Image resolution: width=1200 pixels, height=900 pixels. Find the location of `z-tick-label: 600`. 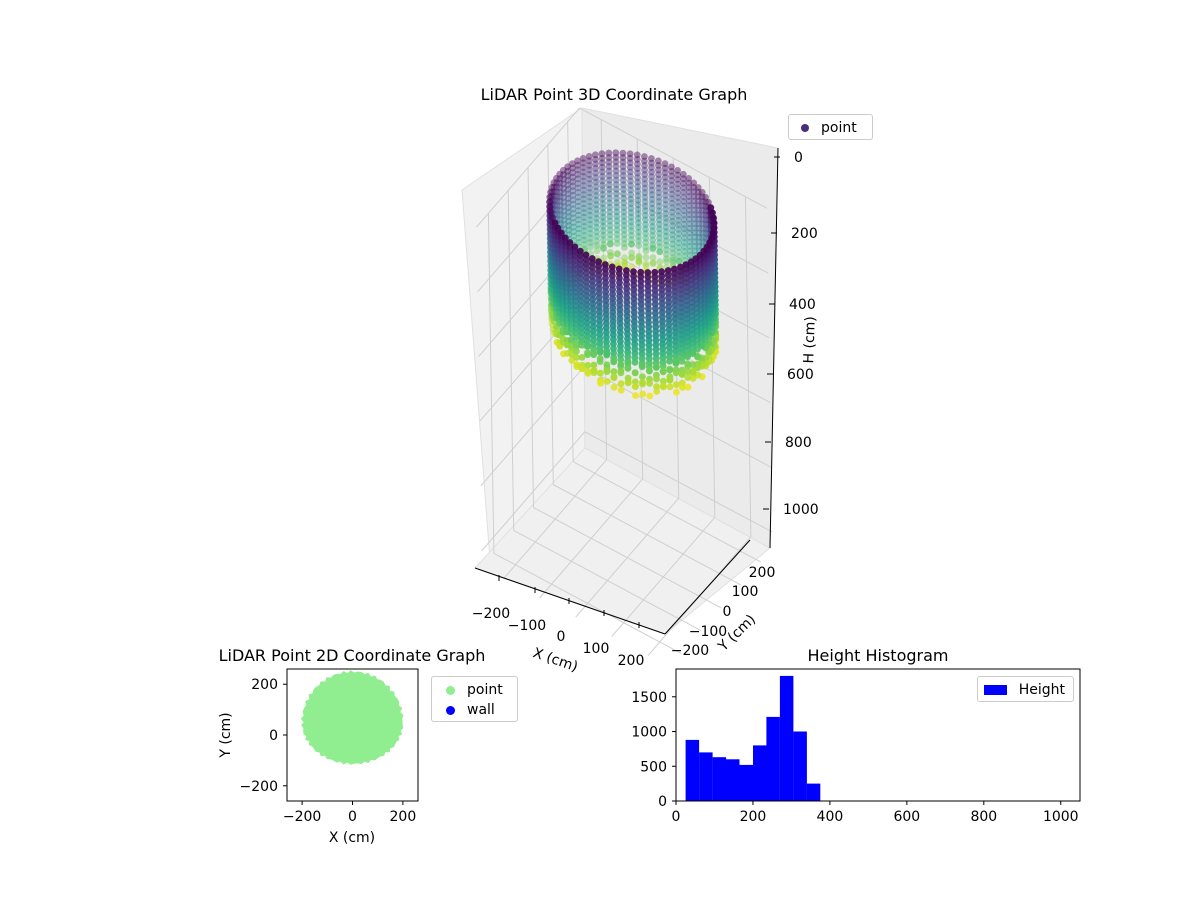

z-tick-label: 600 is located at coordinates (800, 375).